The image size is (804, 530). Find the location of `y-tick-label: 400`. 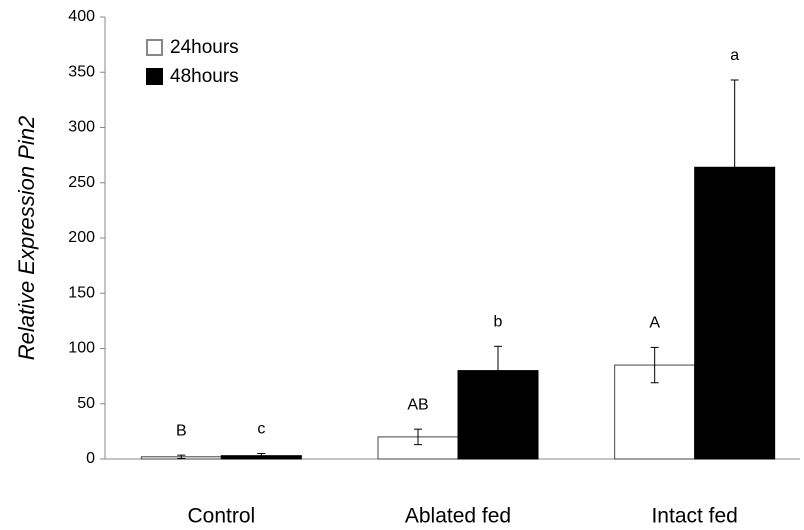

y-tick-label: 400 is located at coordinates (81, 16).